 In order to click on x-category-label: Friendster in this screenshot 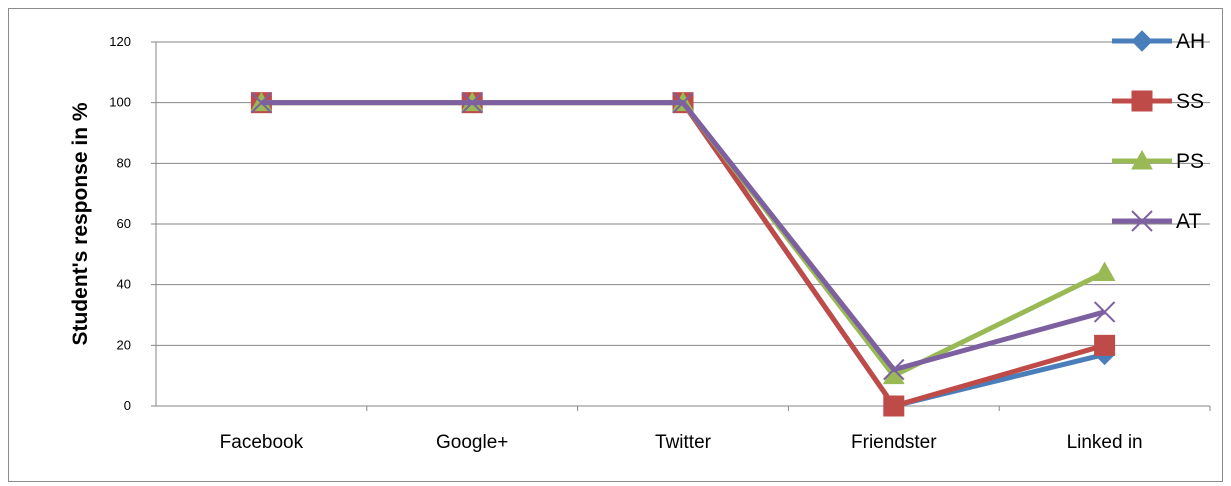, I will do `click(894, 442)`.